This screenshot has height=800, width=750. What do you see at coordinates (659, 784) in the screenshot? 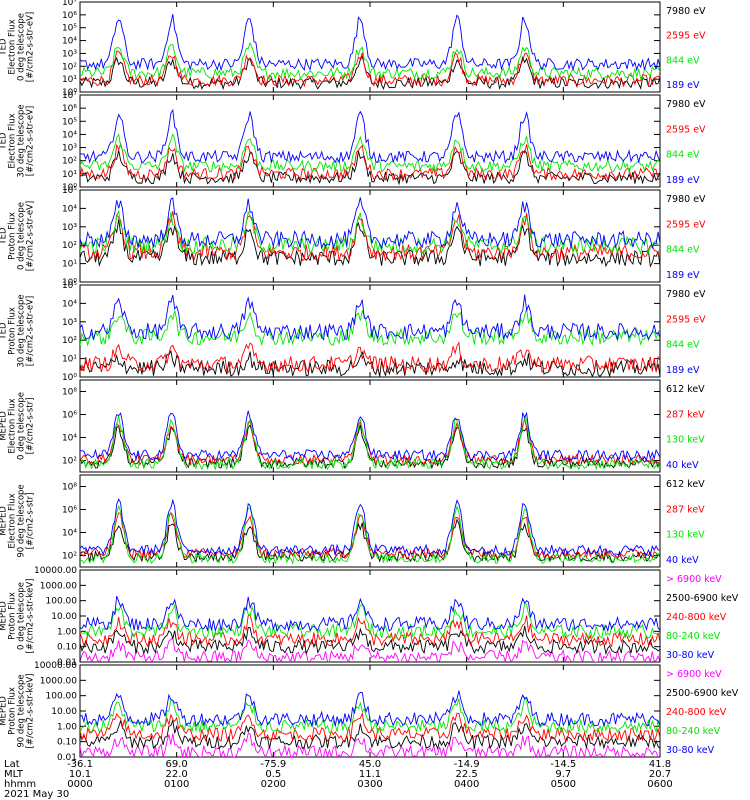
I see `x-tick-hhmm: 0600` at bounding box center [659, 784].